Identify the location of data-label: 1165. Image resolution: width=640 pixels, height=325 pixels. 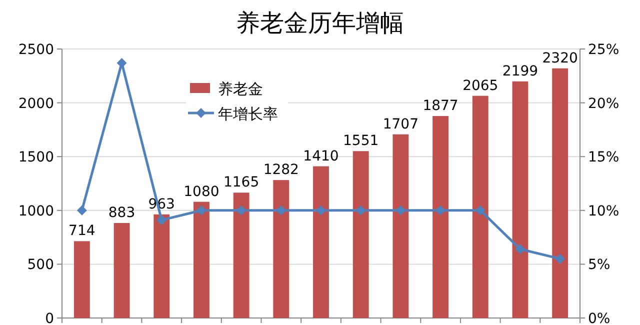
(241, 182).